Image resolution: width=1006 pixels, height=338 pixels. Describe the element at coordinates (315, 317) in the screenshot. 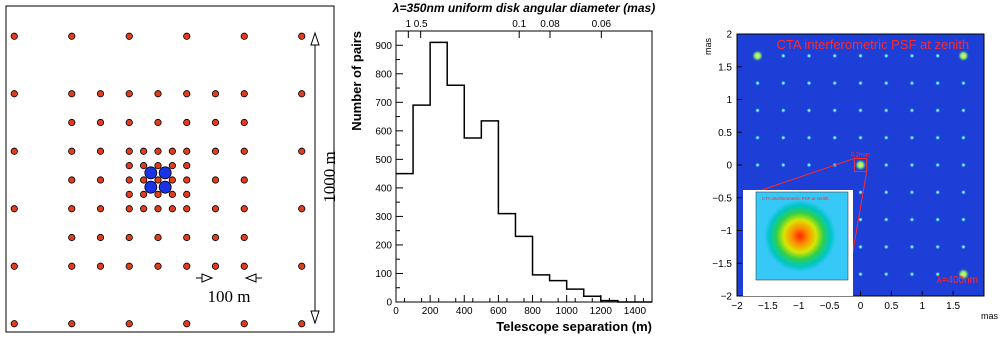

I see `scale-bar-bottom-arrow-icon` at that location.